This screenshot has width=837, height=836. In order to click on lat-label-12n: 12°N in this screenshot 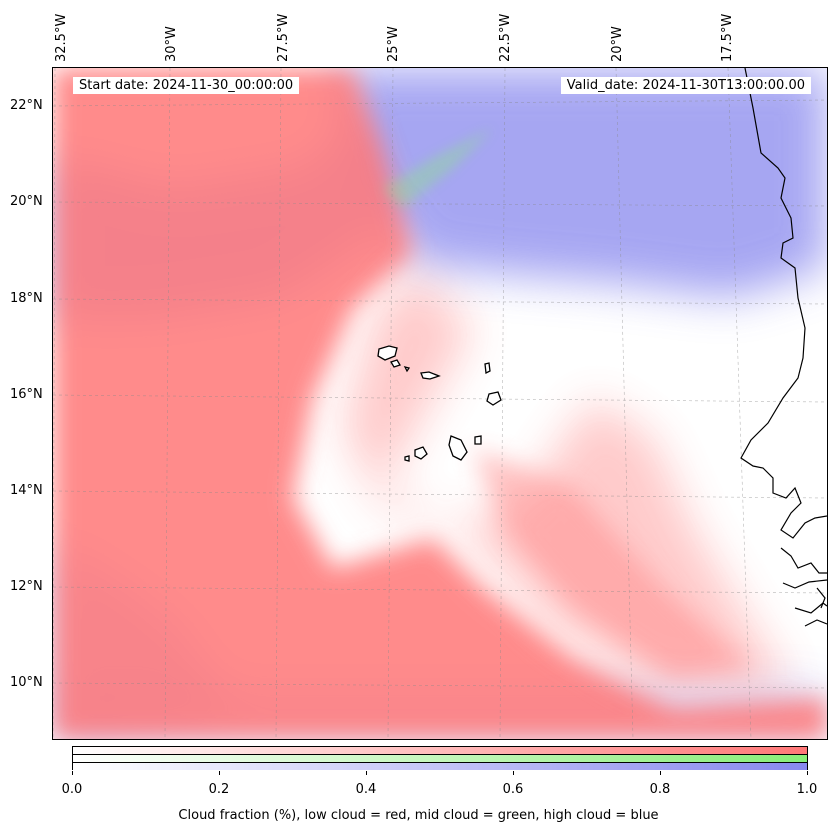, I will do `click(26, 586)`.